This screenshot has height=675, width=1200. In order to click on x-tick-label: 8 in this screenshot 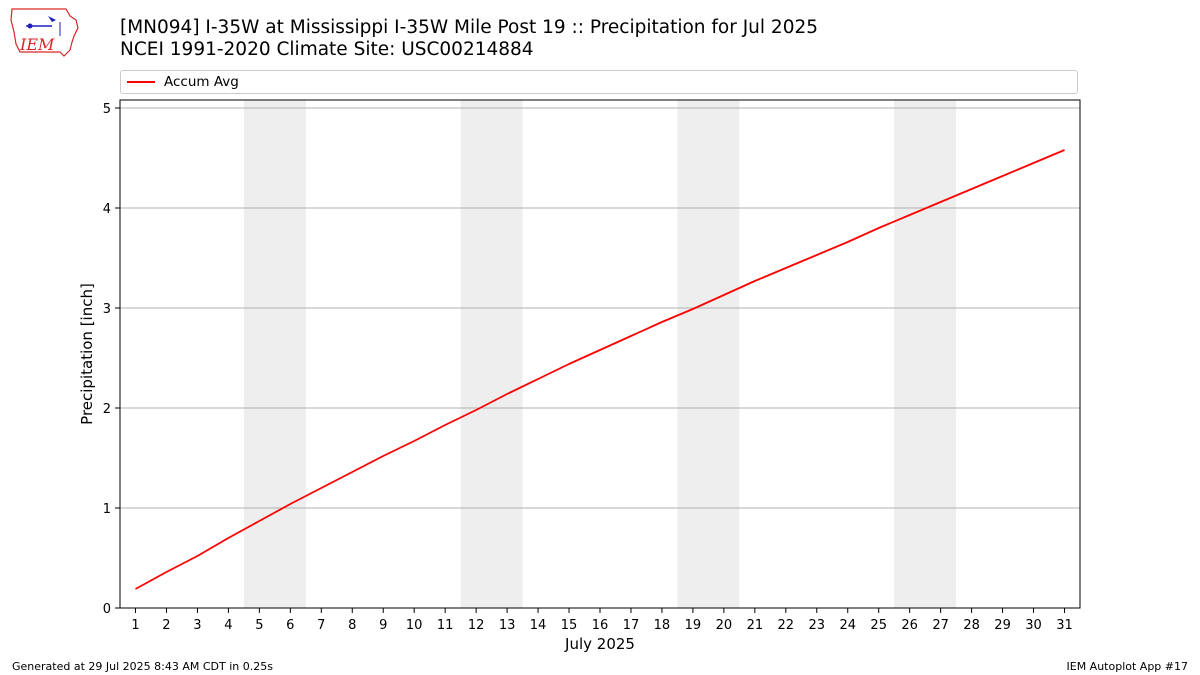, I will do `click(352, 625)`.